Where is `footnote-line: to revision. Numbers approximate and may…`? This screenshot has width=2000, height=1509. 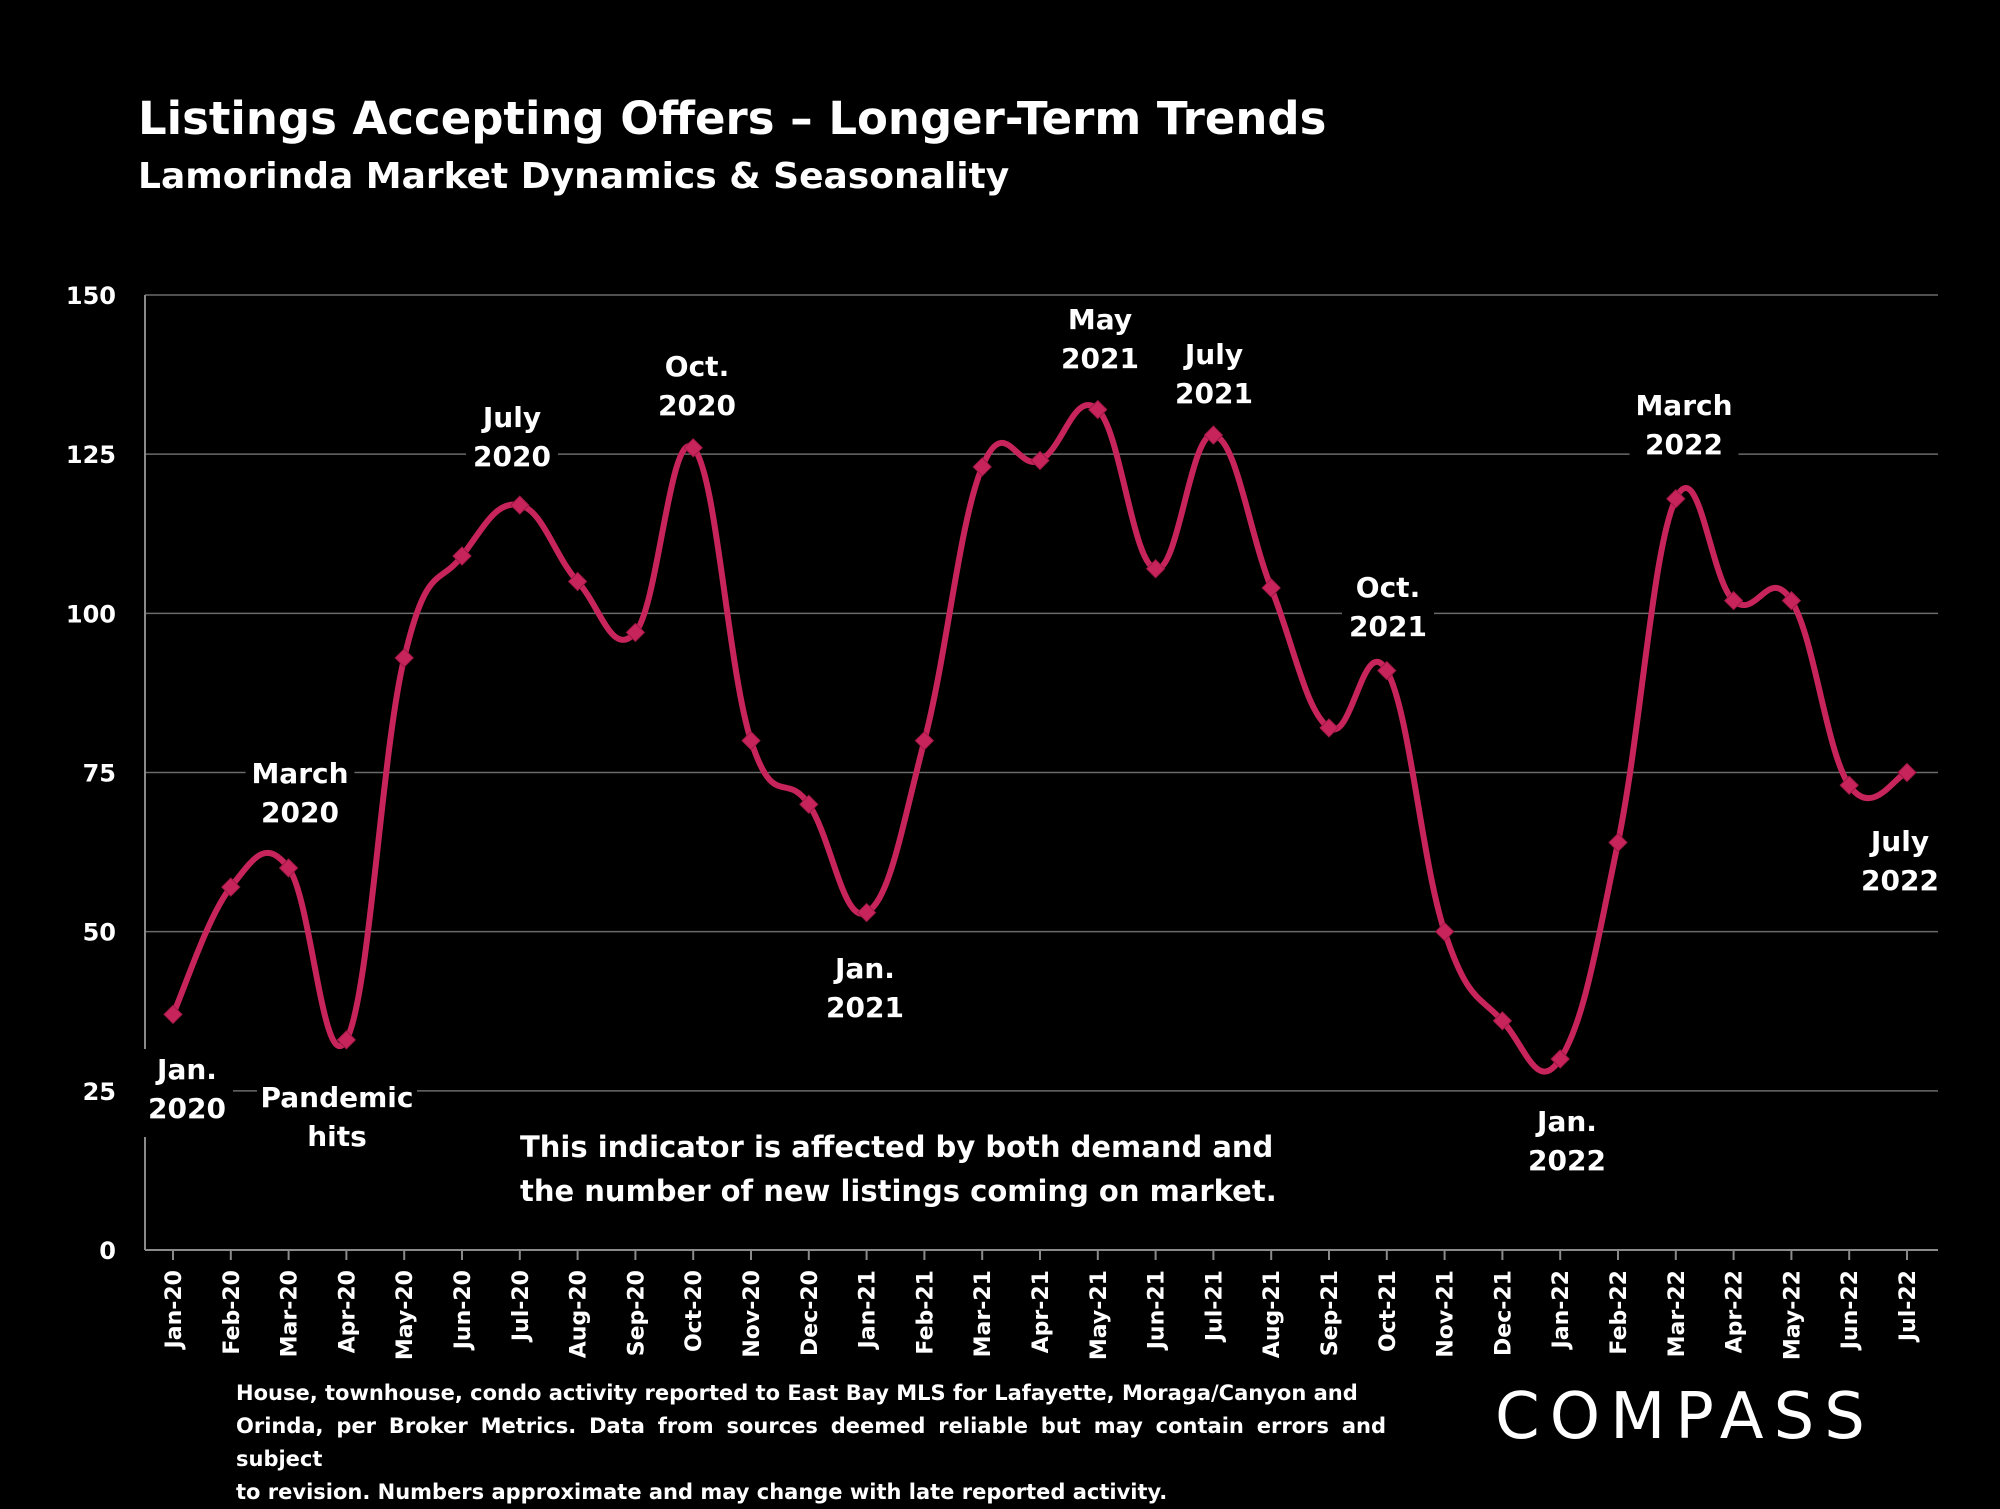
footnote-line: to revision. Numbers approximate and may… is located at coordinates (702, 1492).